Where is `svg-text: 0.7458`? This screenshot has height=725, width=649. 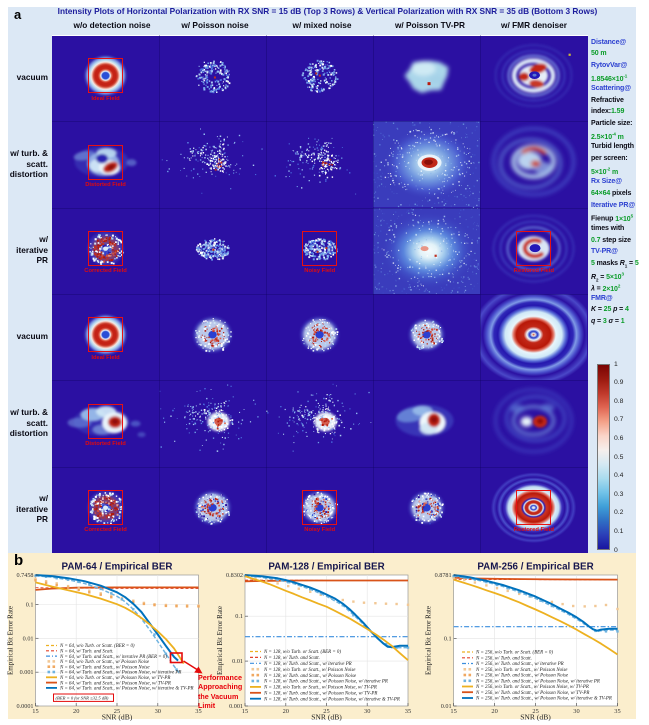
svg-text: 0.7458 is located at coordinates (24, 575).